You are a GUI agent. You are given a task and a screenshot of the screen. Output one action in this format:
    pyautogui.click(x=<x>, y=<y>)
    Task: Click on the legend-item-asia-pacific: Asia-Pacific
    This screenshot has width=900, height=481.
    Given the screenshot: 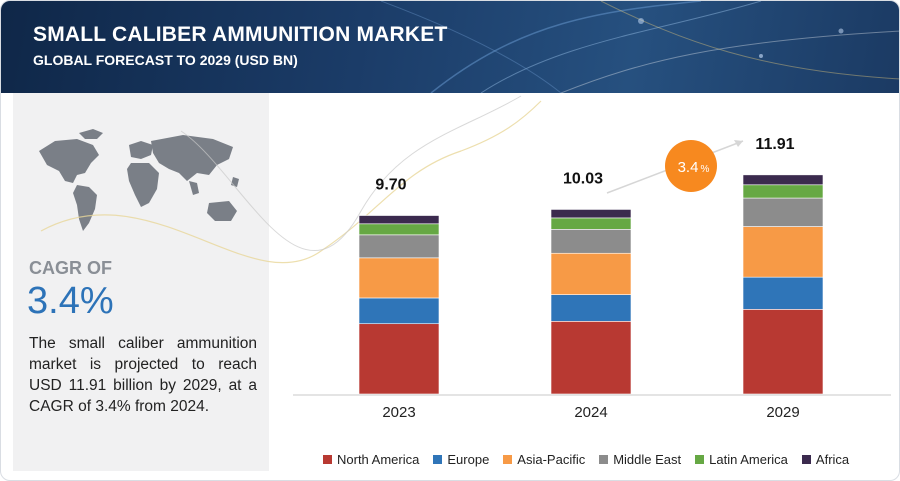 What is the action you would take?
    pyautogui.click(x=544, y=459)
    